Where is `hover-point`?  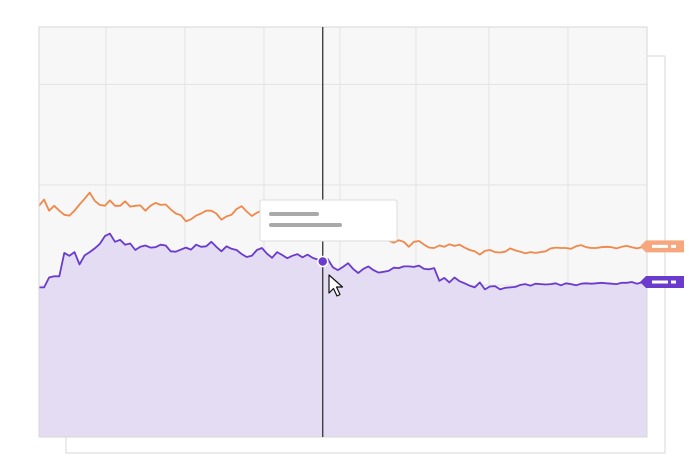 hover-point is located at coordinates (322, 261).